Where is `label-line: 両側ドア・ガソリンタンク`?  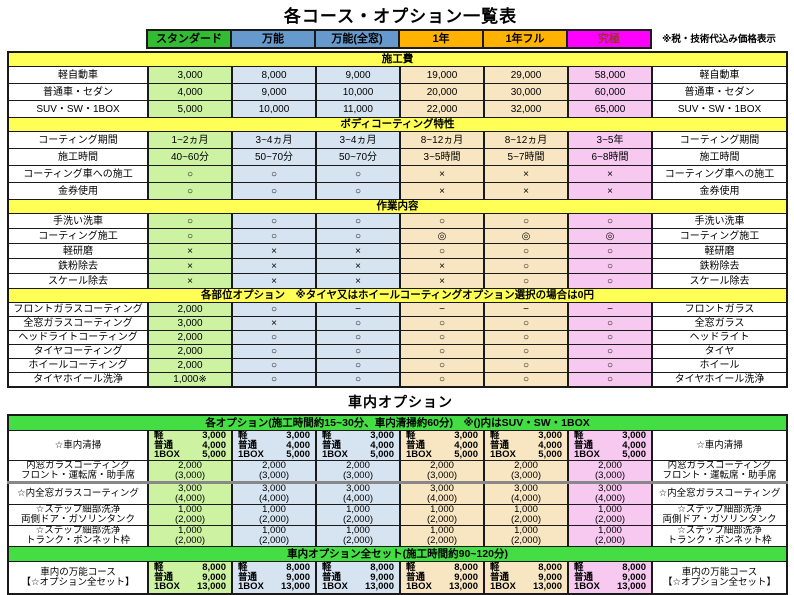 label-line: 両側ドア・ガソリンタンク is located at coordinates (77, 519).